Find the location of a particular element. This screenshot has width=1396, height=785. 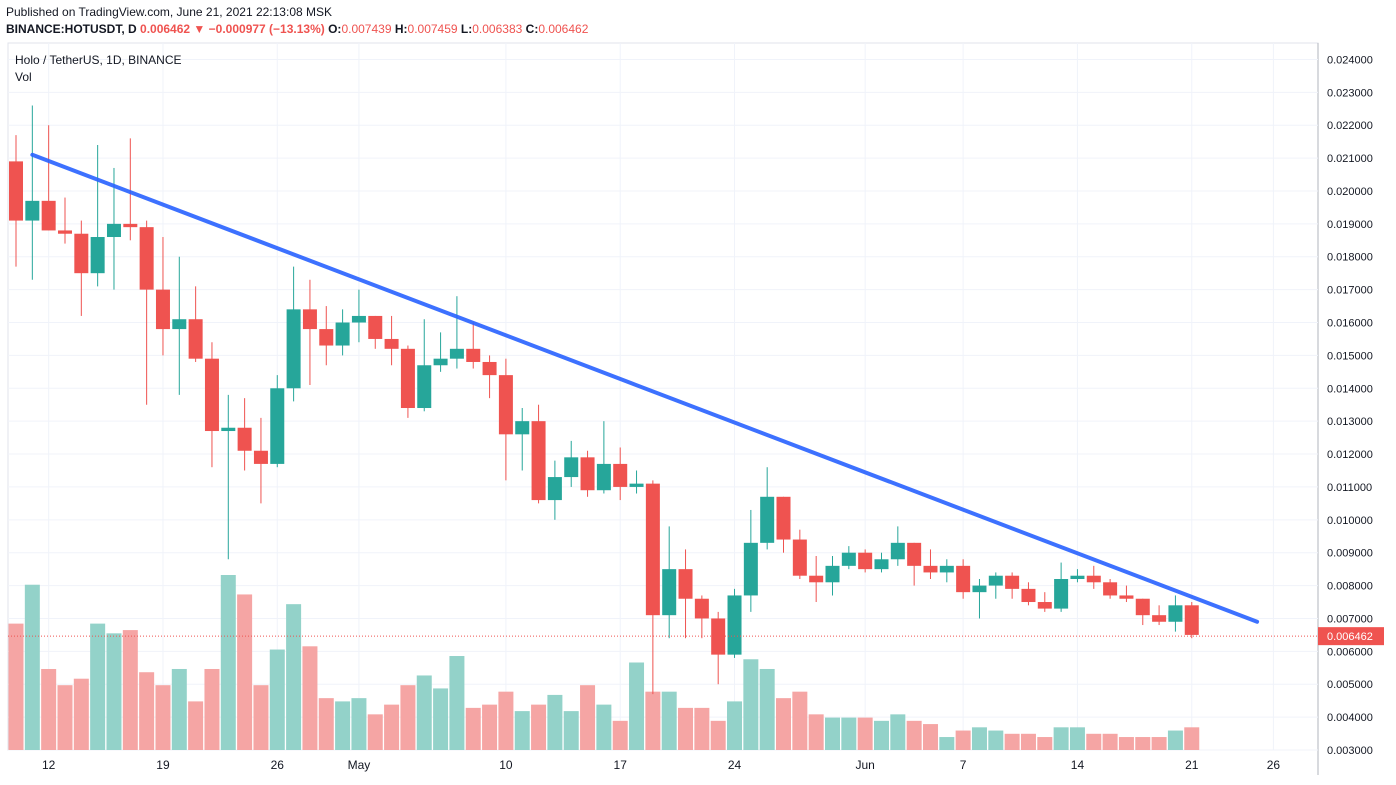

y-tick-label: 0.007000 is located at coordinates (1350, 619).